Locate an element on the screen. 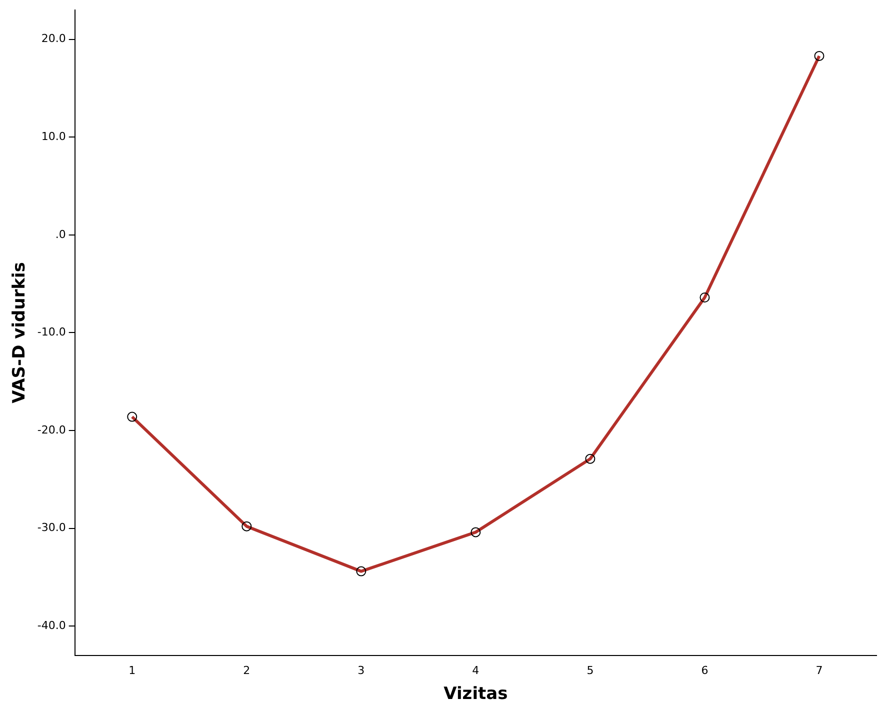 The image size is (882, 713). x-tick-label: 5 is located at coordinates (590, 670).